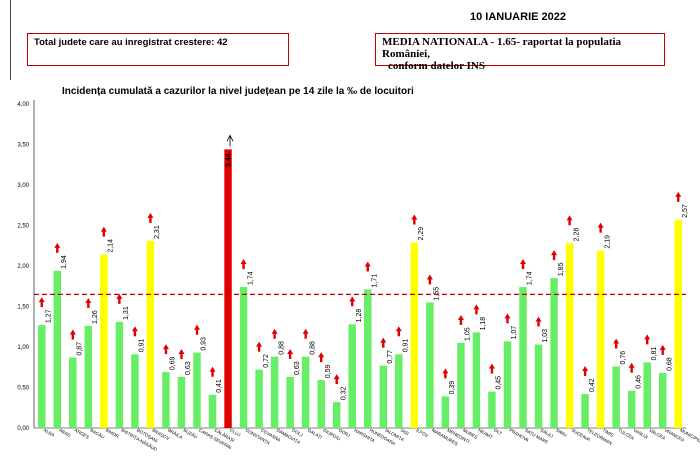 The width and height of the screenshot is (700, 475). I want to click on value-label: 1,26, so click(95, 317).